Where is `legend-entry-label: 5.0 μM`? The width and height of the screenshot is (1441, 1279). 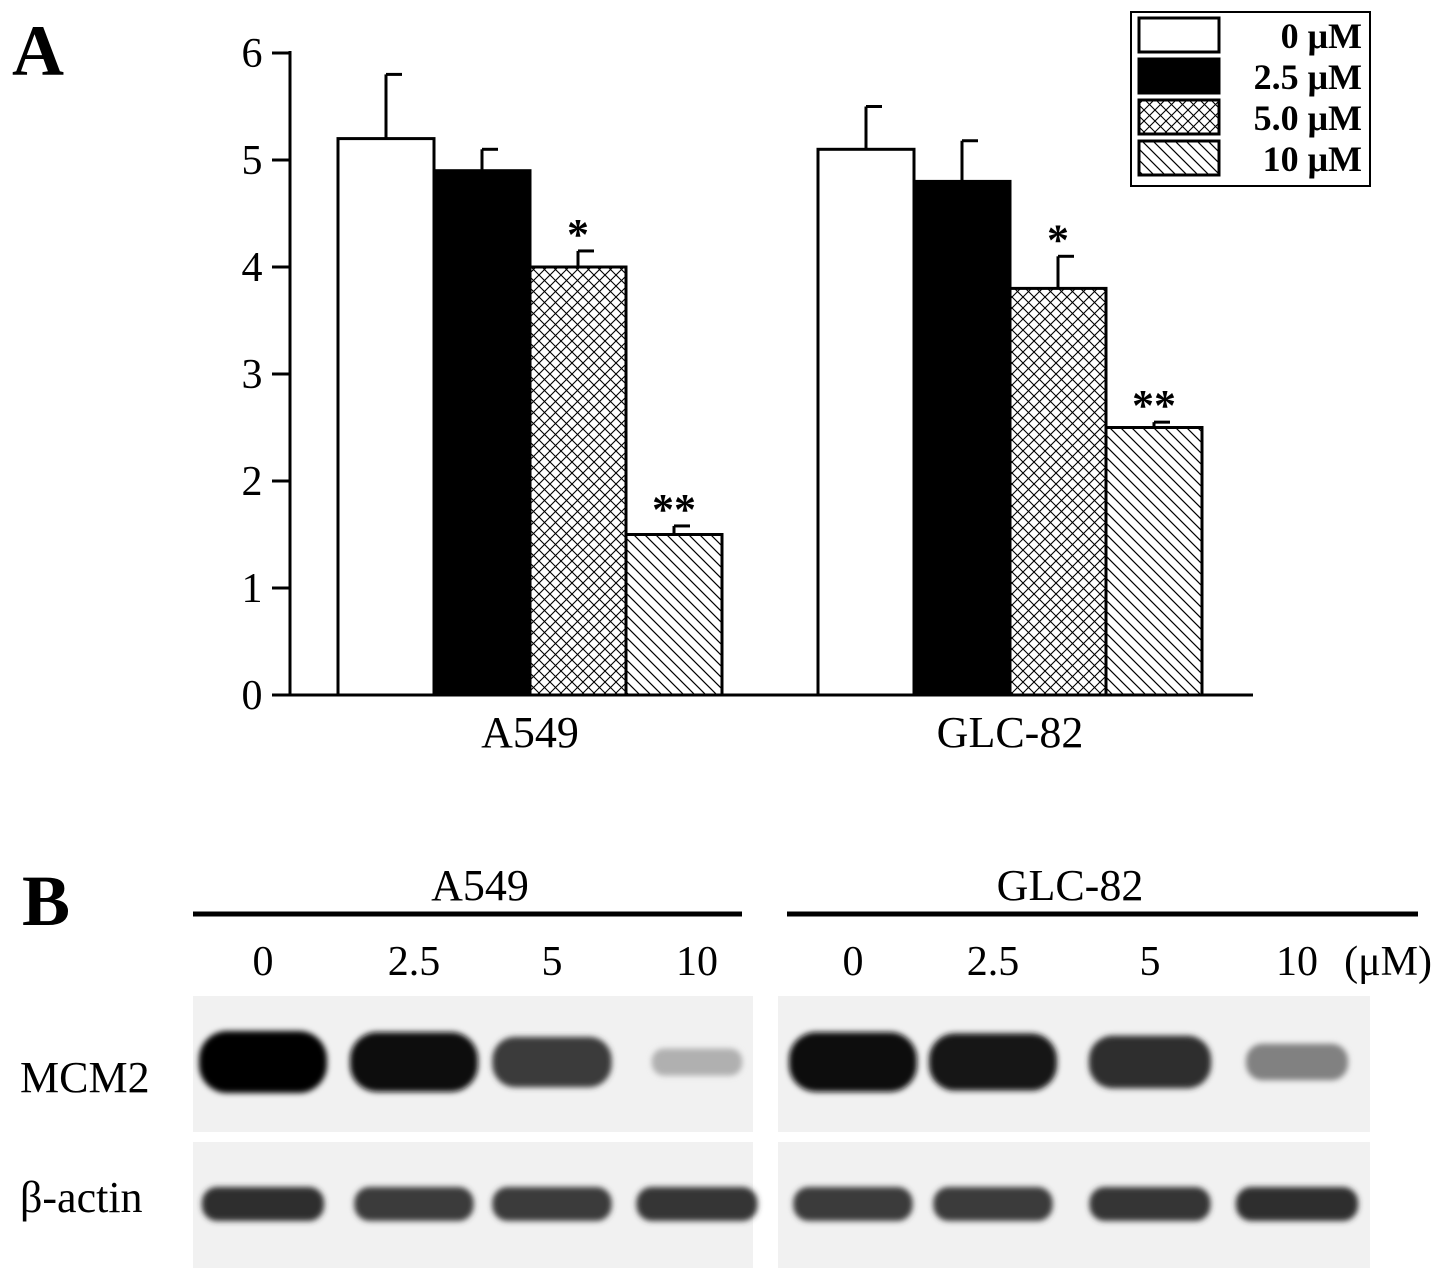 legend-entry-label: 5.0 μM is located at coordinates (1308, 118).